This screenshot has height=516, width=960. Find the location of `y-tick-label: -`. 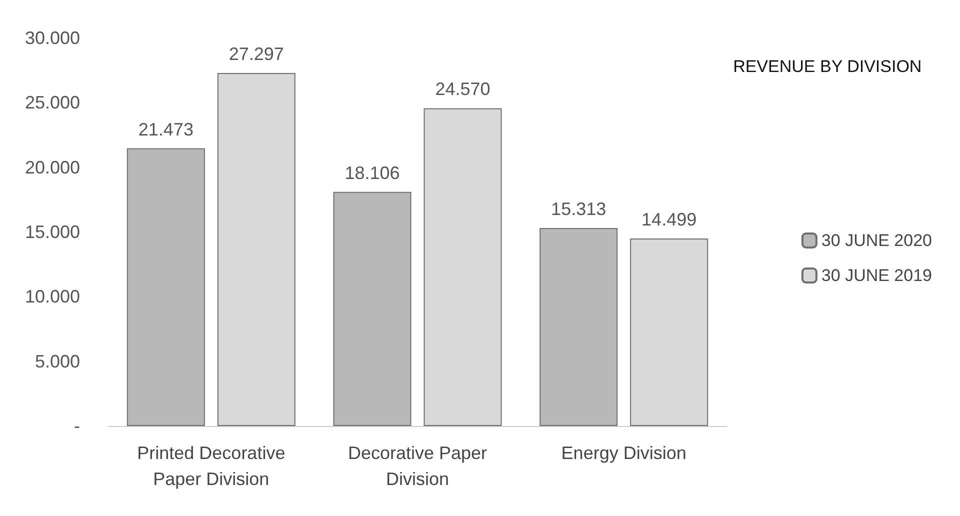

y-tick-label: - is located at coordinates (77, 426).